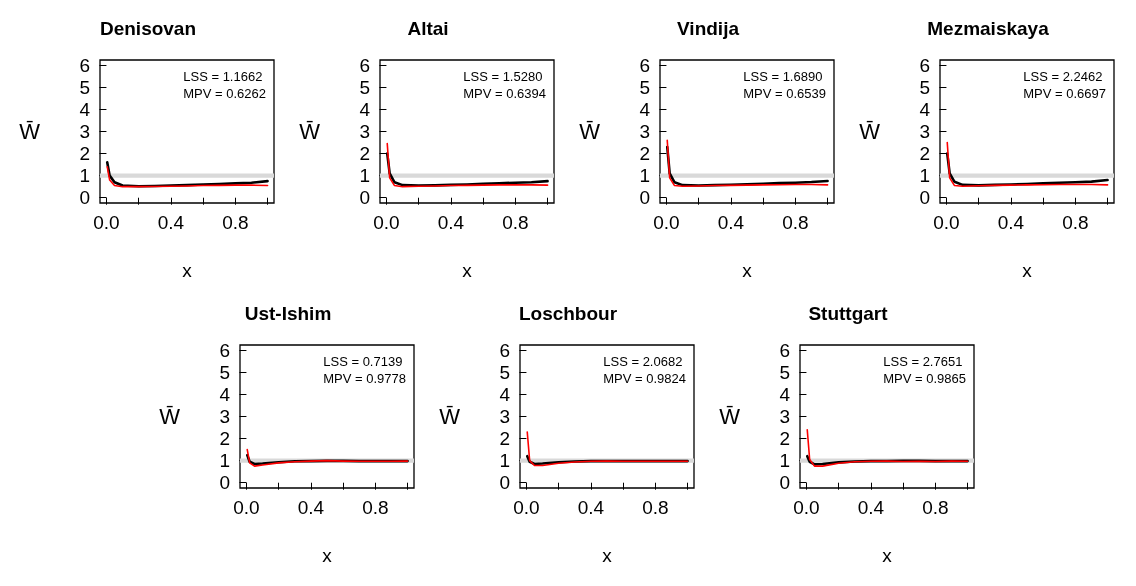 This screenshot has height=586, width=1136. I want to click on annotation: MPV = 0.9824, so click(644, 378).